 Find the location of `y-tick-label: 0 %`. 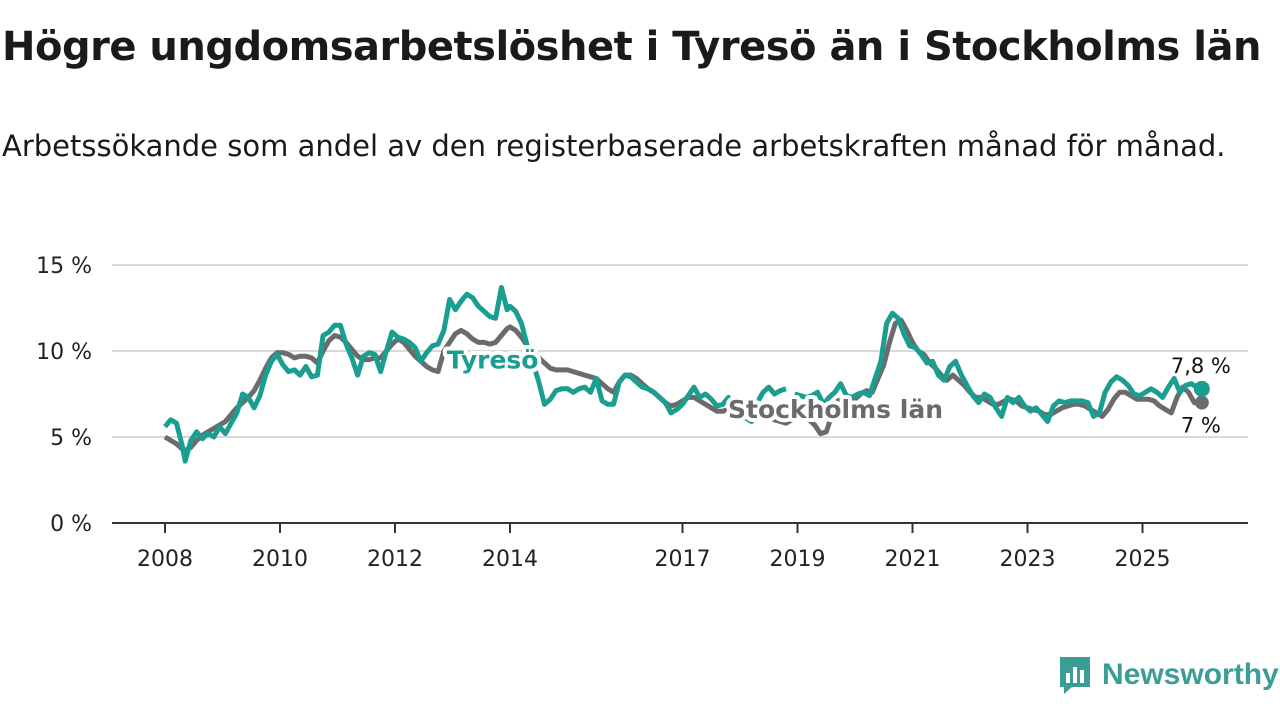

y-tick-label: 0 % is located at coordinates (71, 524).